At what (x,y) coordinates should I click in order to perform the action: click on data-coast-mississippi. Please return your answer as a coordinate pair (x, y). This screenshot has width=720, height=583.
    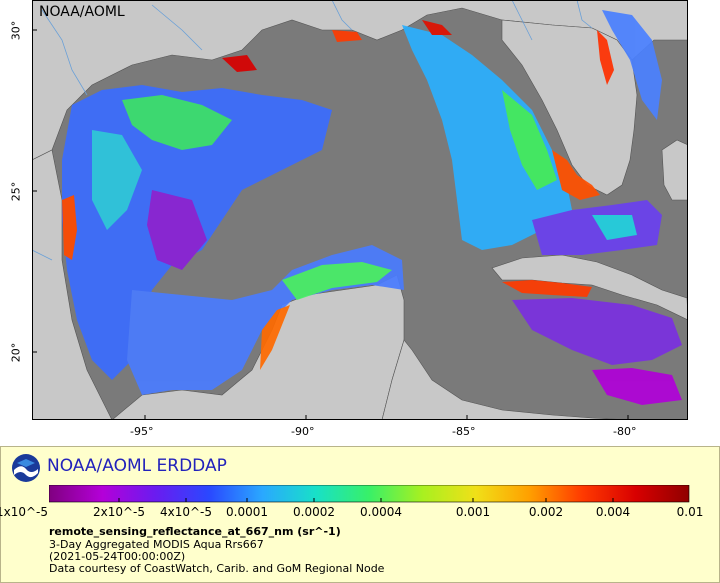
    Looking at the image, I should click on (347, 36).